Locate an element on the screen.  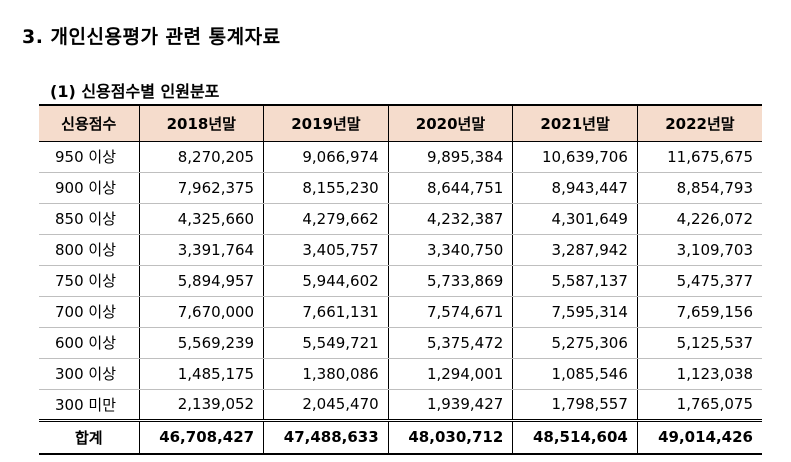
row-label: 750 이상 is located at coordinates (89, 281).